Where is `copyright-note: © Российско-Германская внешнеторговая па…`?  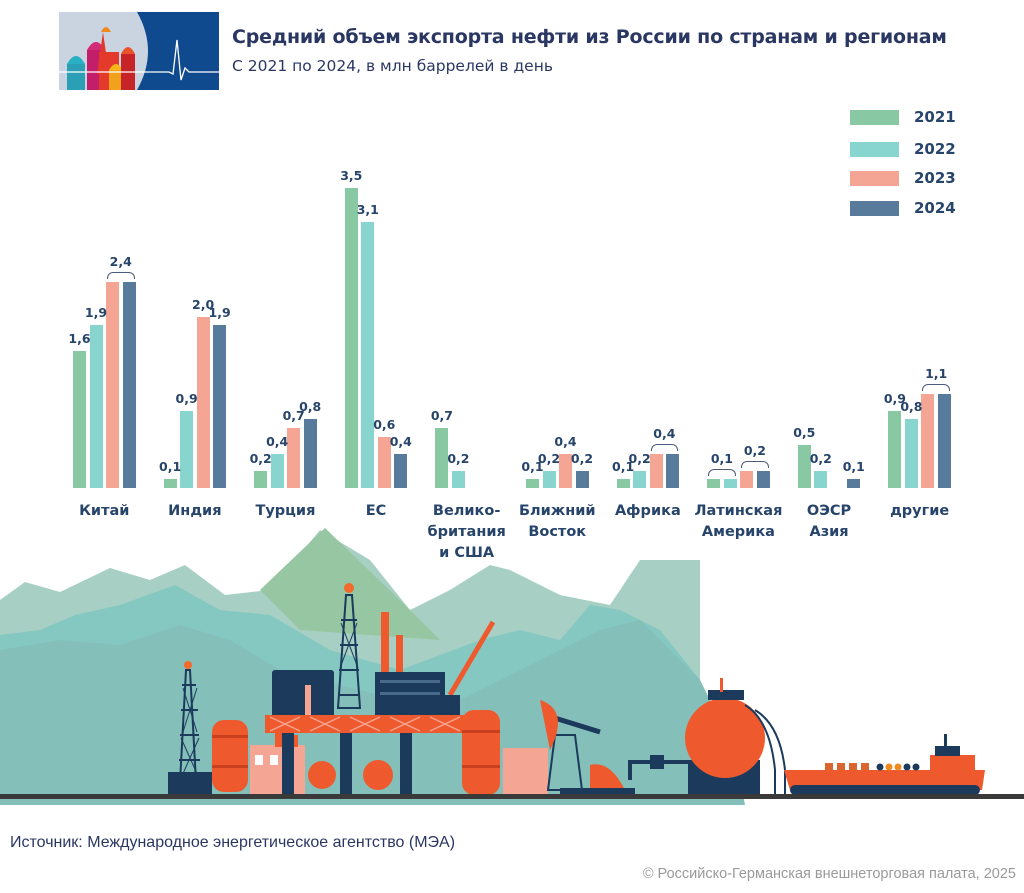 copyright-note: © Российско-Германская внешнеторговая па… is located at coordinates (829, 874).